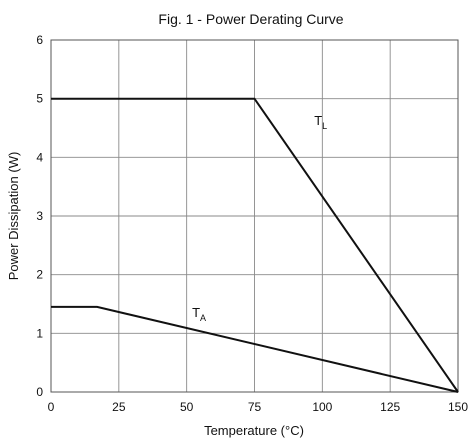  Describe the element at coordinates (39, 40) in the screenshot. I see `y-tick-label: 6` at that location.